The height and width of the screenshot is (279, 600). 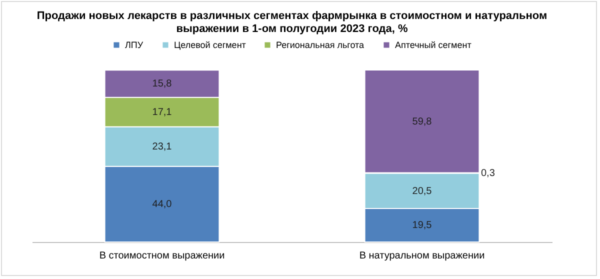 What do you see at coordinates (210, 45) in the screenshot?
I see `legend-label: Целевой сегмент` at bounding box center [210, 45].